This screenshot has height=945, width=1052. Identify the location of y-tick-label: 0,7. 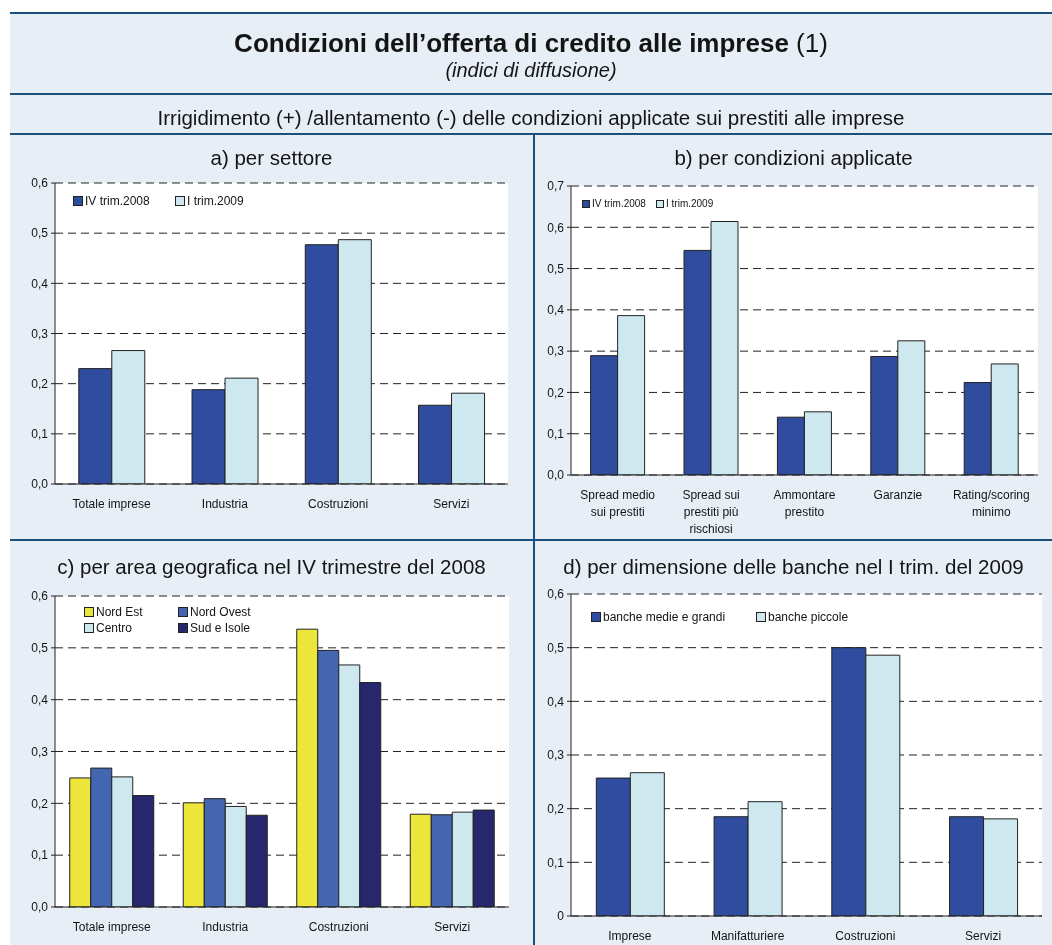
(556, 186).